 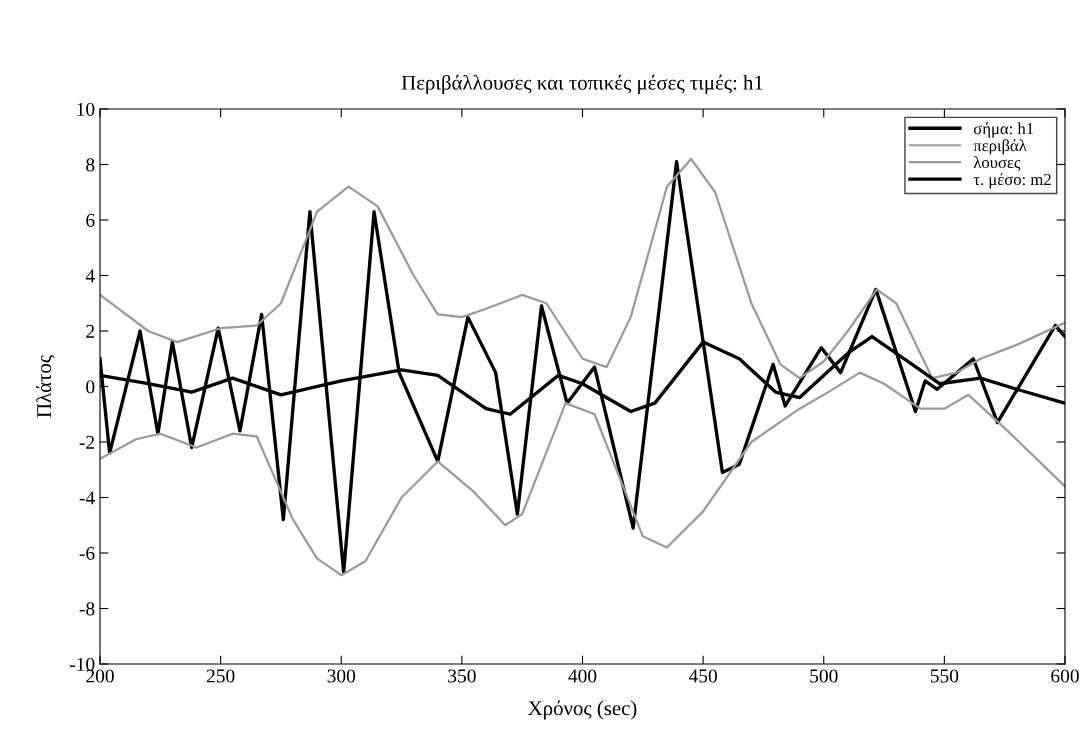 I want to click on chart-title: Περιβάλλουσες και τοπικές μέσες τιμές: h1, so click(x=582, y=84).